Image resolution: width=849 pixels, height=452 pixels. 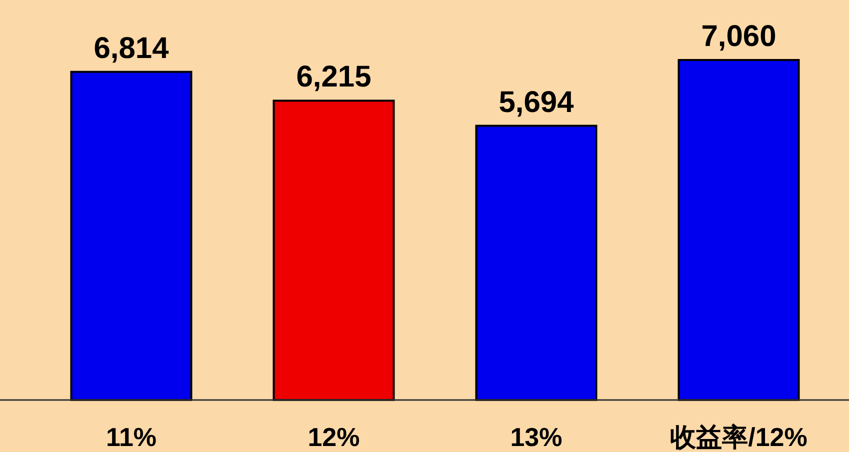 I want to click on x-tick-label: 11%, so click(x=131, y=437).